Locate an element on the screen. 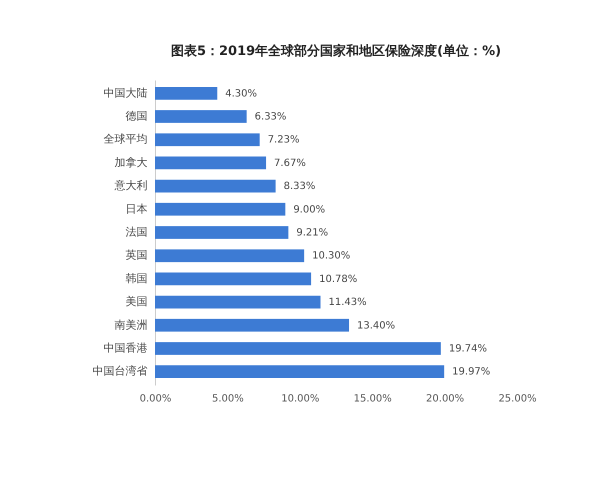  data-label: 9.00% is located at coordinates (309, 210).